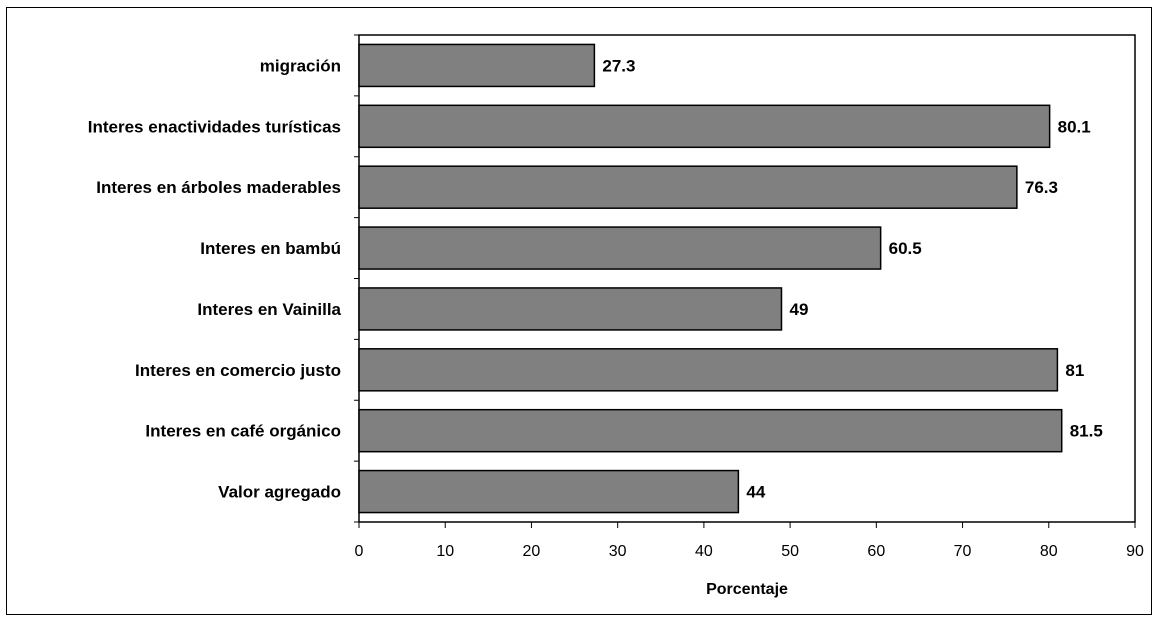  I want to click on category-label: Valor agregado, so click(279, 492).